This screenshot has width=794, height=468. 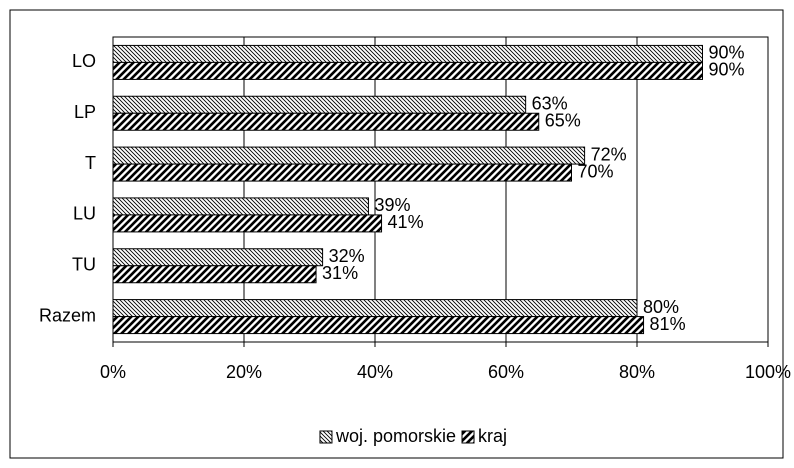 What do you see at coordinates (375, 372) in the screenshot?
I see `x-tick-label: 40%` at bounding box center [375, 372].